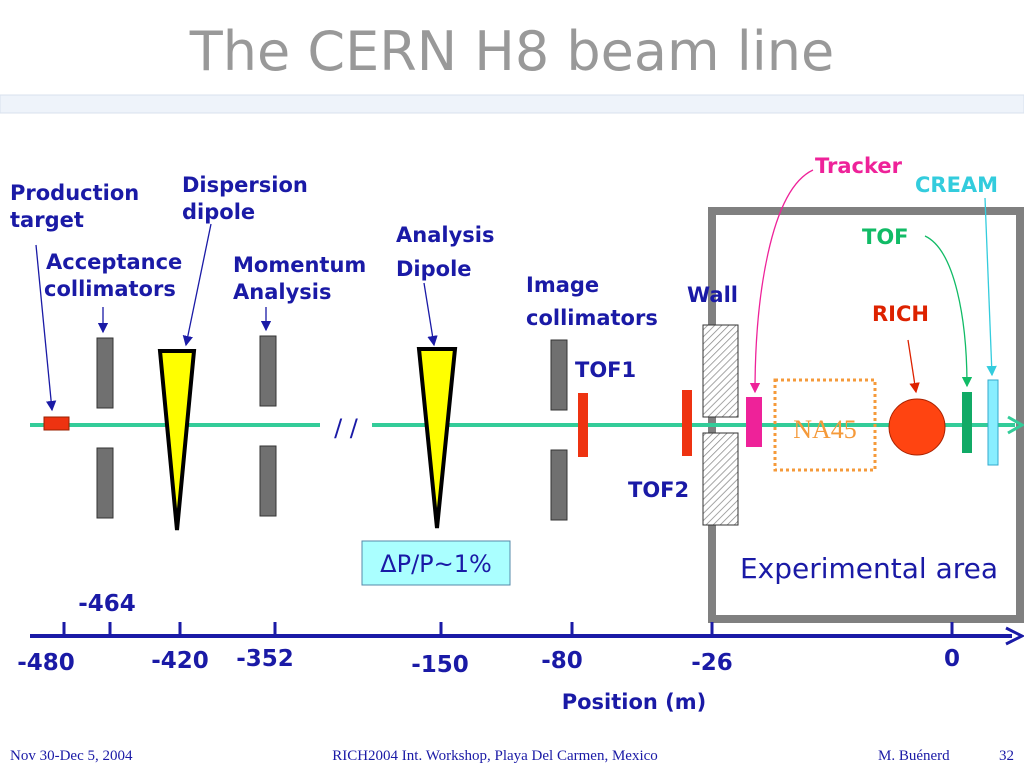  What do you see at coordinates (583, 425) in the screenshot?
I see `tof1-bar` at bounding box center [583, 425].